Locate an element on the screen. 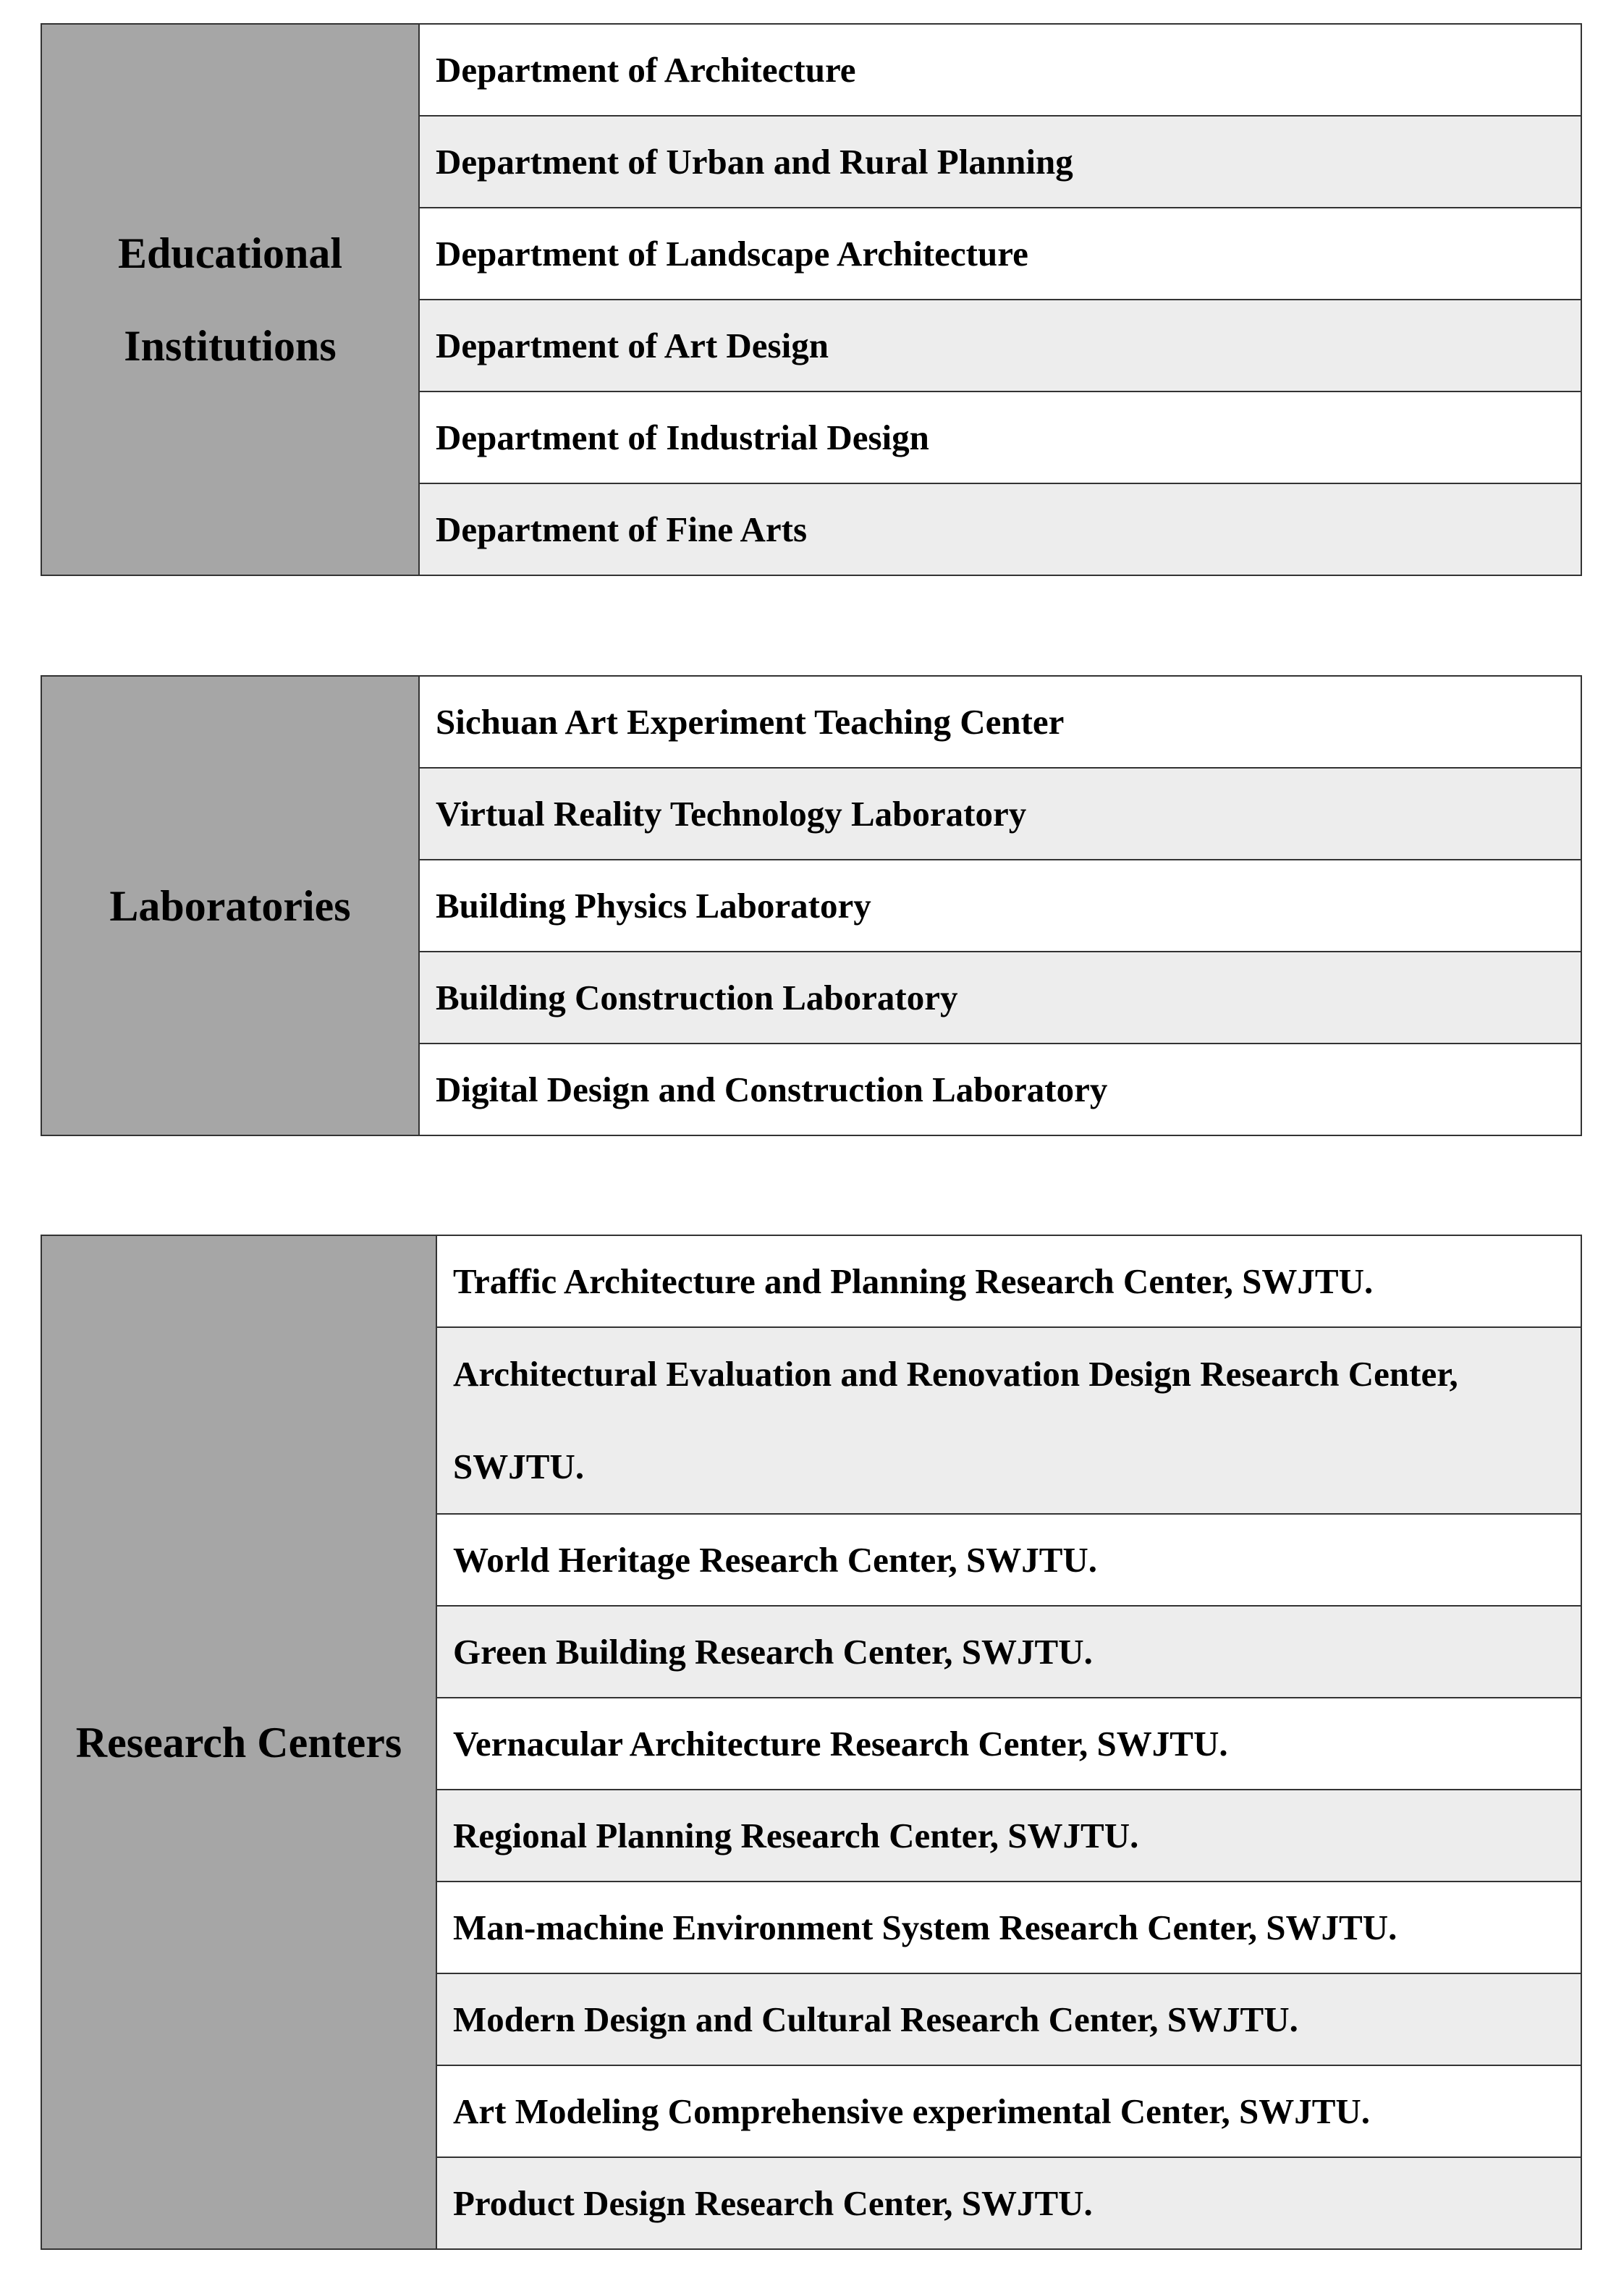 The image size is (1624, 2294). table-row: Building Construction Laboratory is located at coordinates (811, 998).